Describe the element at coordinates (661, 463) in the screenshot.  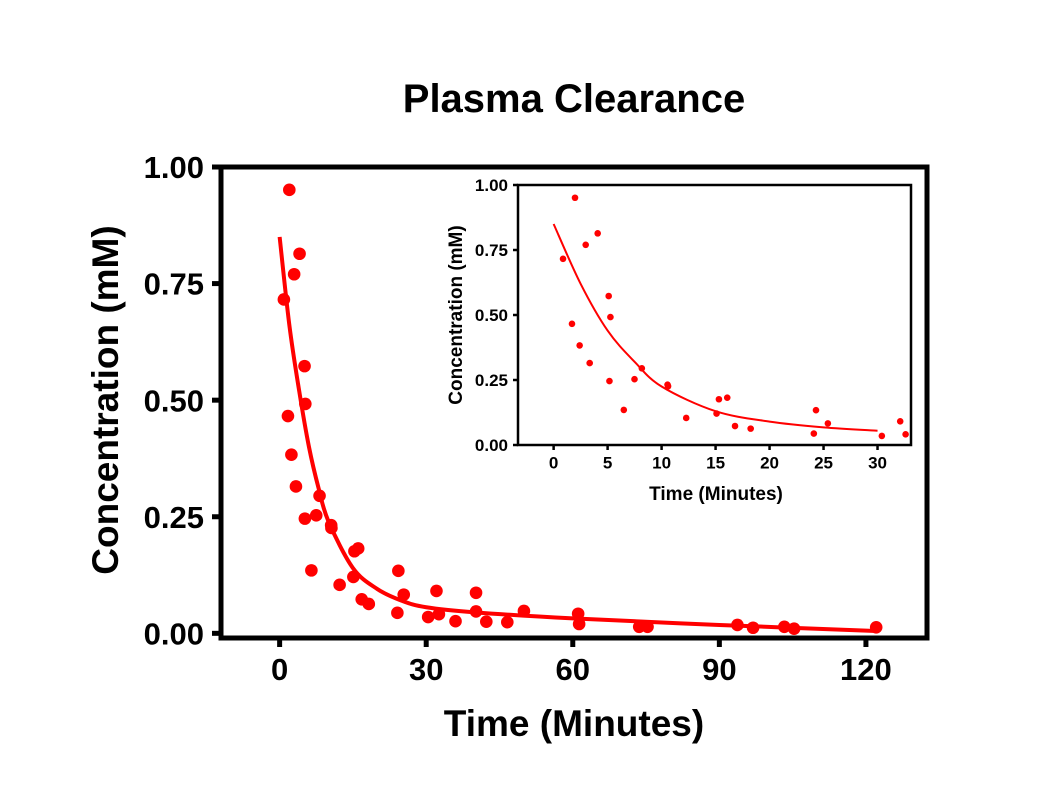
I see `inset-x-tick-label: 10` at that location.